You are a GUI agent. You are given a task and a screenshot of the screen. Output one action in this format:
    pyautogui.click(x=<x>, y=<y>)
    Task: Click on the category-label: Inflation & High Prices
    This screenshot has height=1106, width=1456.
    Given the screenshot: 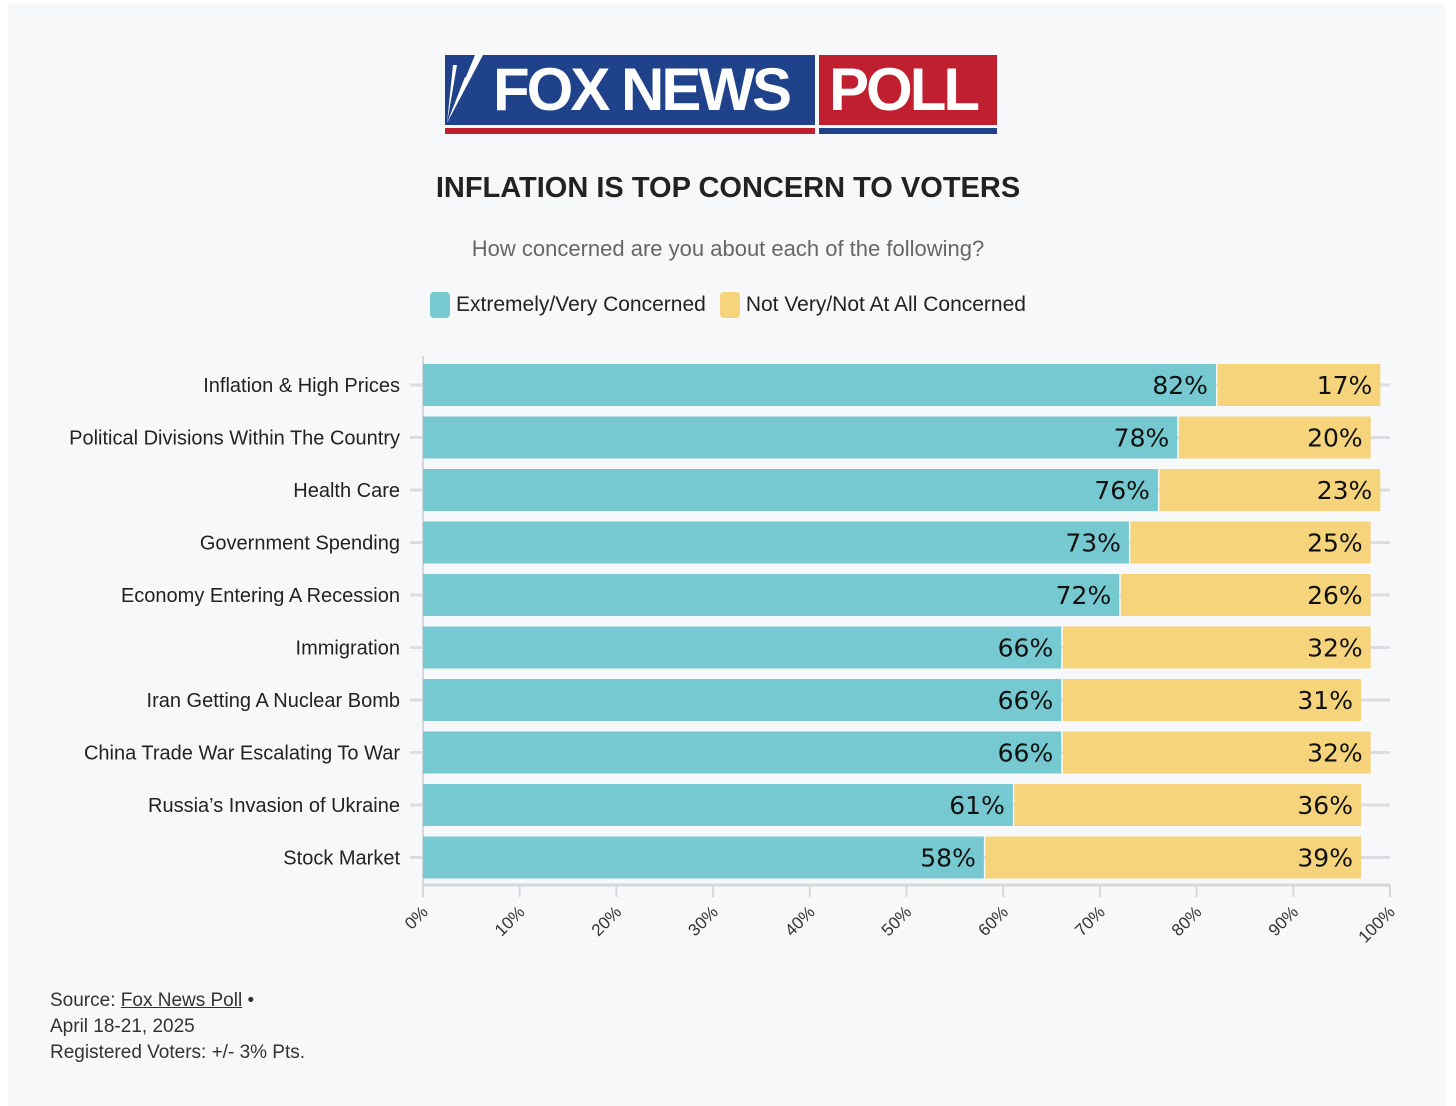 What is the action you would take?
    pyautogui.click(x=301, y=386)
    